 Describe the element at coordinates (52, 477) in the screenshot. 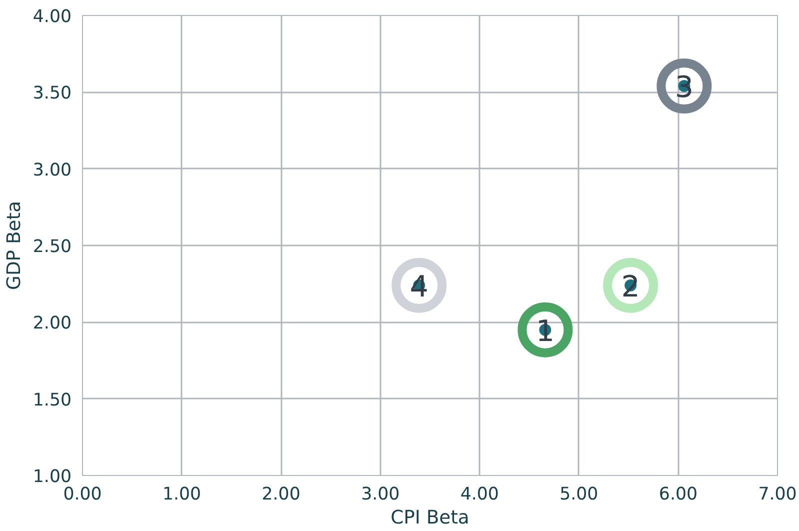

I see `y-tick-label: 1.00` at that location.